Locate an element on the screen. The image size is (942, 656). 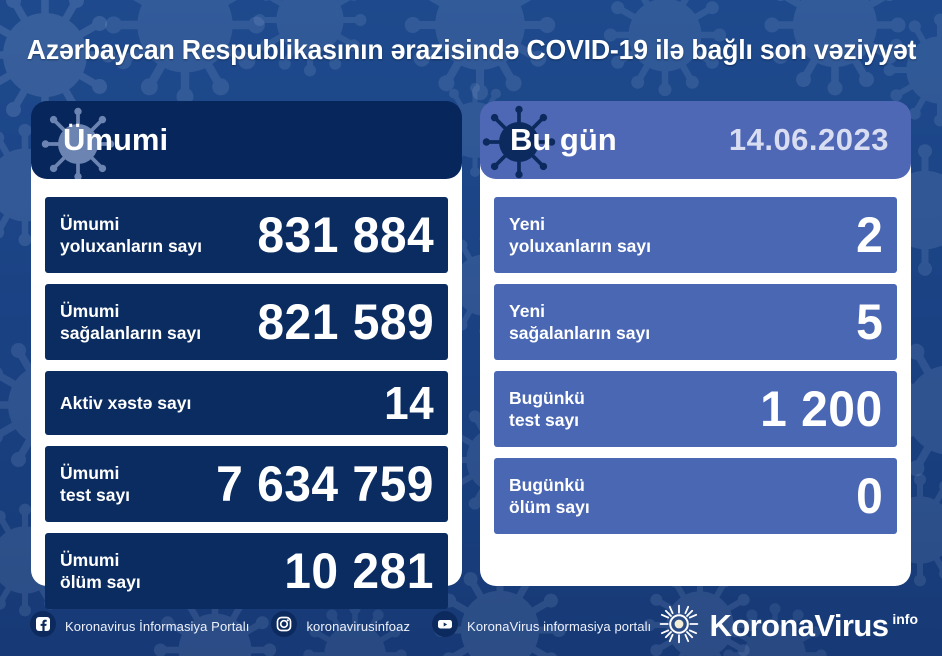
social-link-instagram: koronavirusinfoaz is located at coordinates (341, 626).